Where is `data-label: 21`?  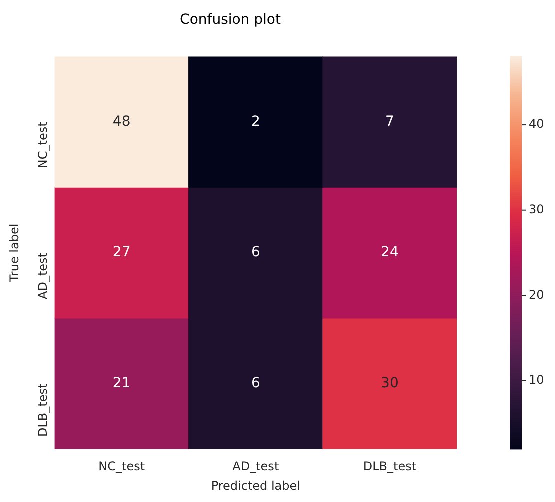
data-label: 21 is located at coordinates (121, 383).